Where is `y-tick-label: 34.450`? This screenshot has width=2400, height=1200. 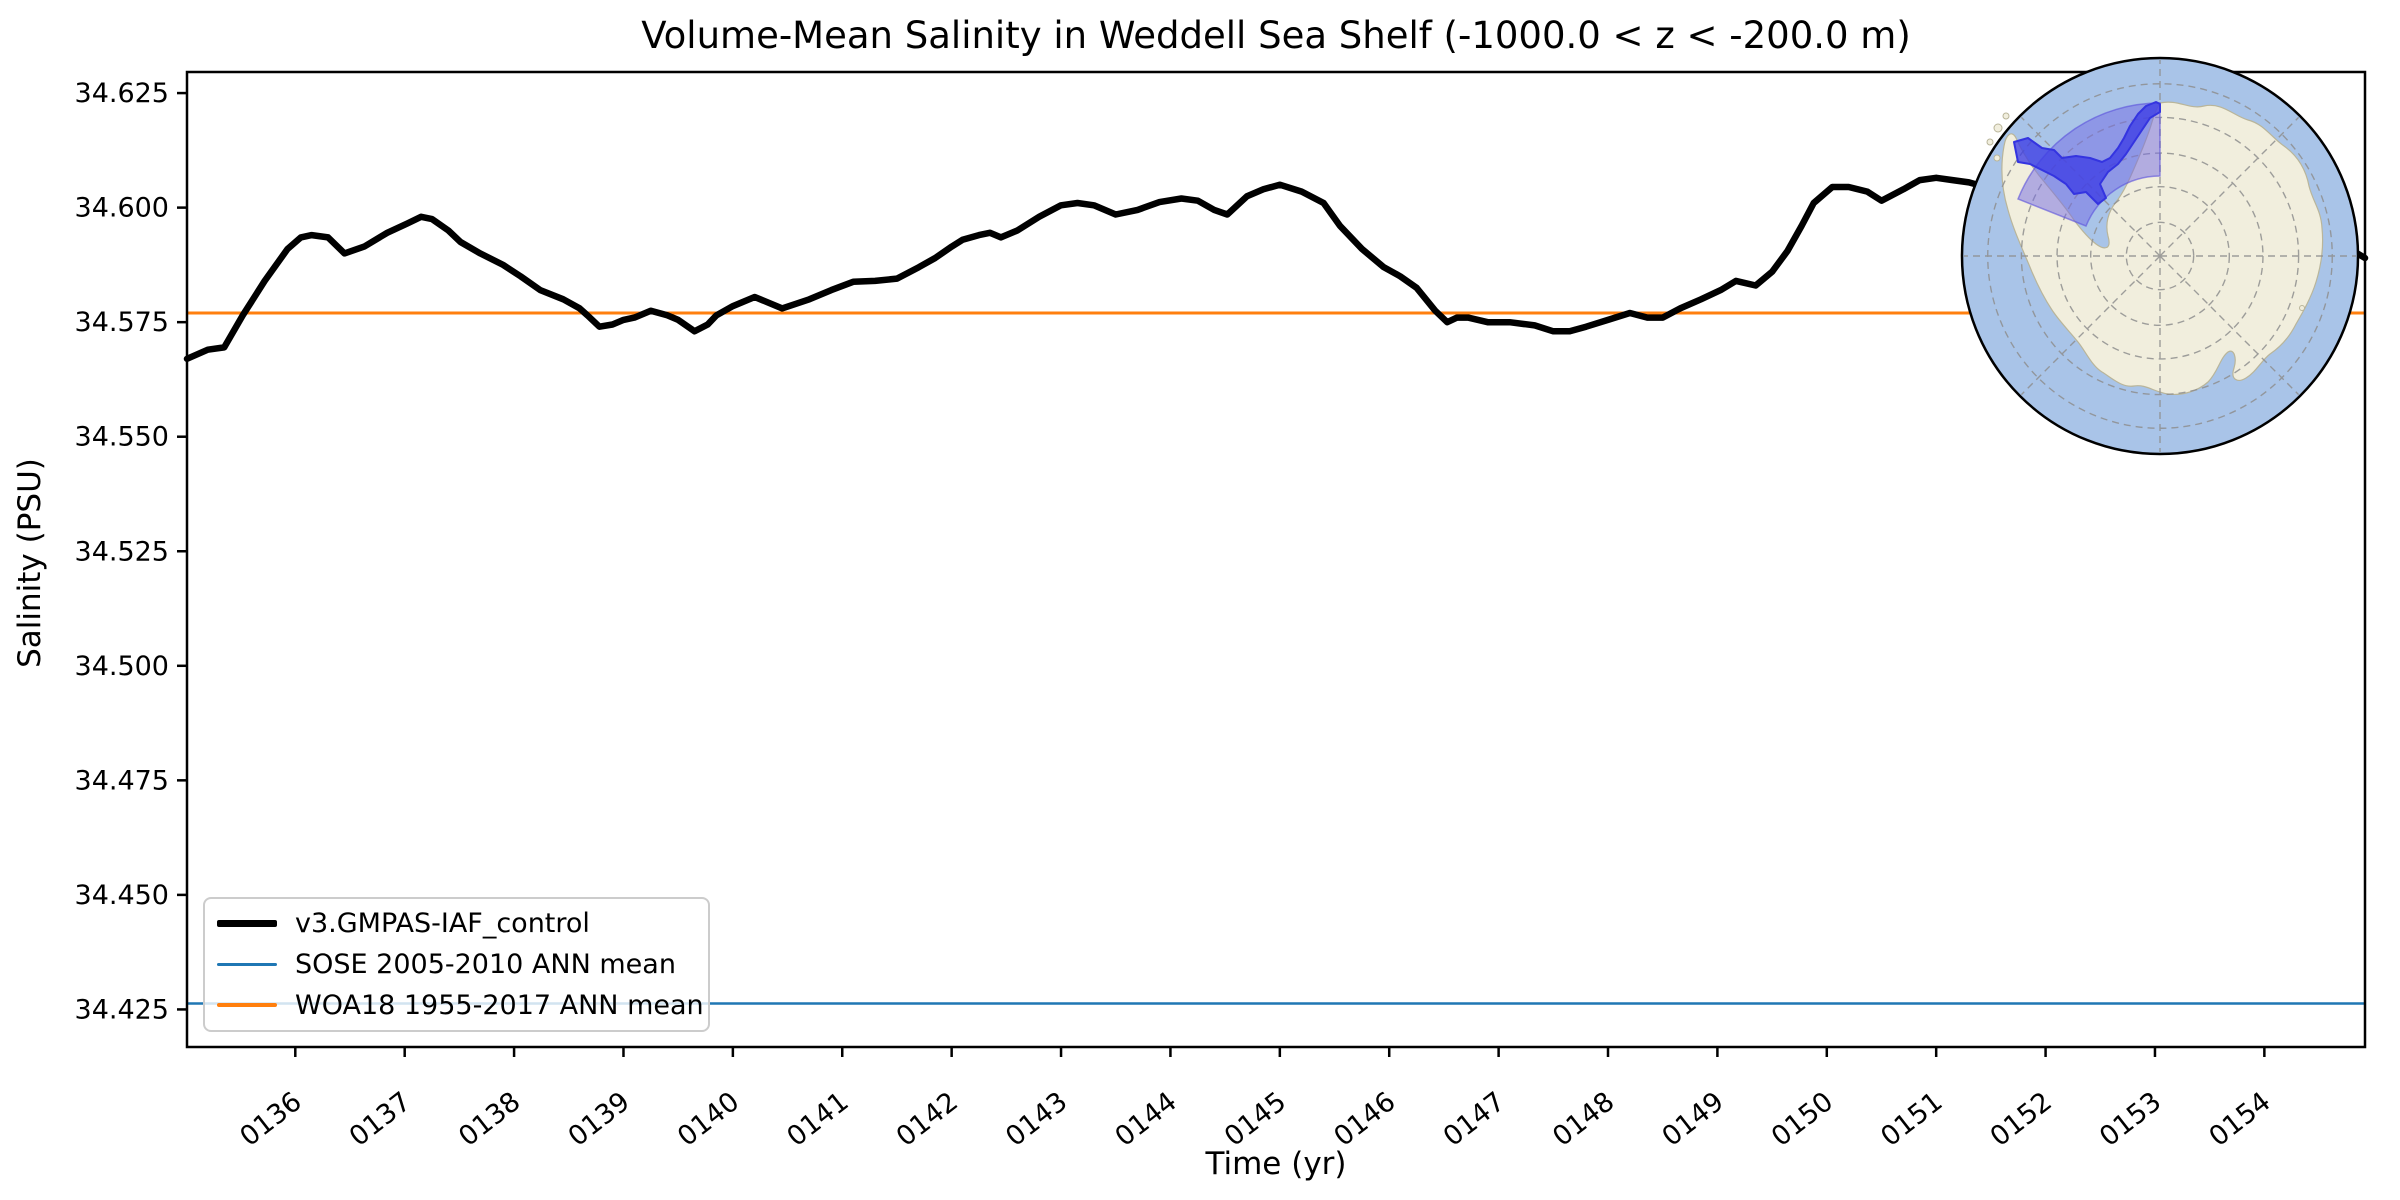 y-tick-label: 34.450 is located at coordinates (122, 895).